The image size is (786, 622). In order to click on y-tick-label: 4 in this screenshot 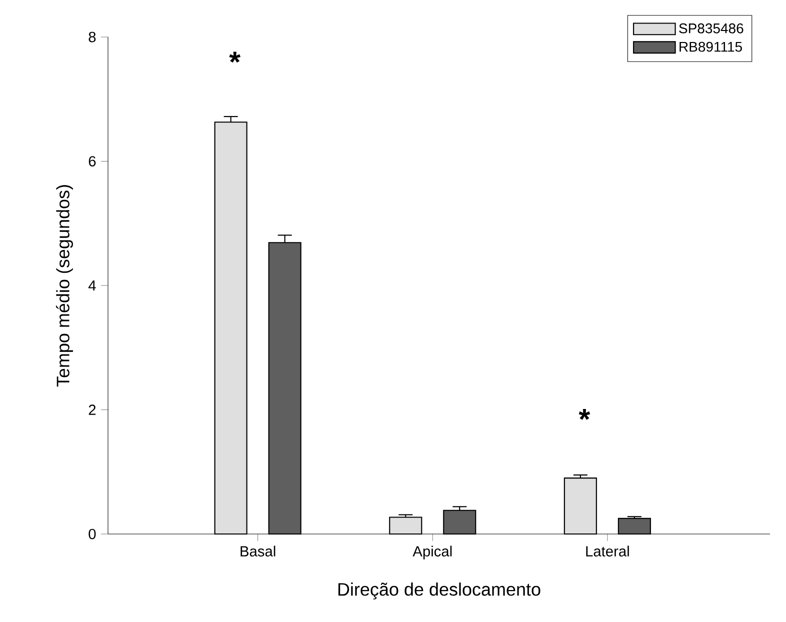, I will do `click(92, 285)`.